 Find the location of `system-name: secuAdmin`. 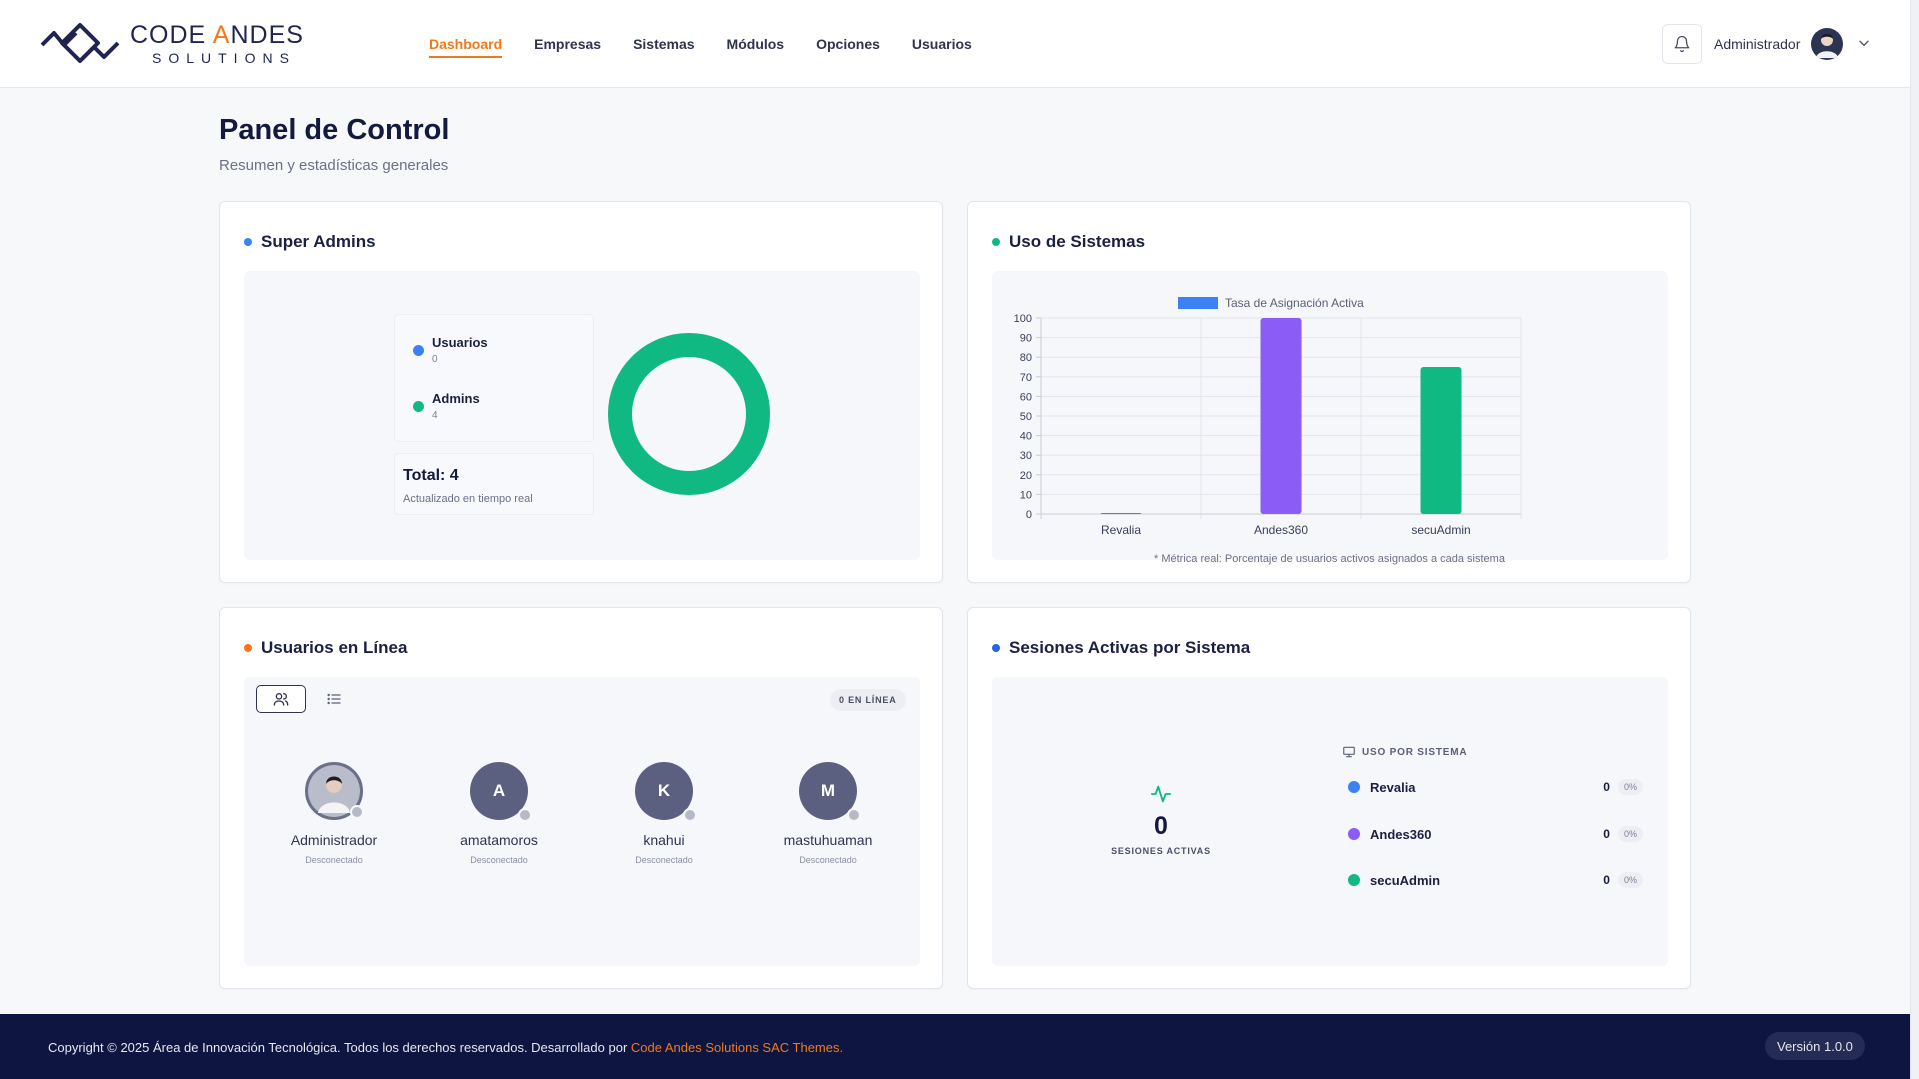

system-name: secuAdmin is located at coordinates (1405, 880).